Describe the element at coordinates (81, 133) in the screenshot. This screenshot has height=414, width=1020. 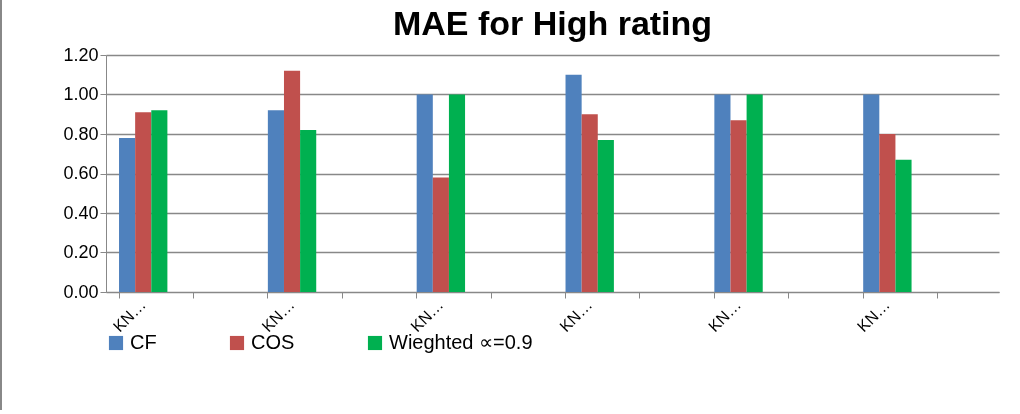
I see `y-tick-label: 0.80` at that location.